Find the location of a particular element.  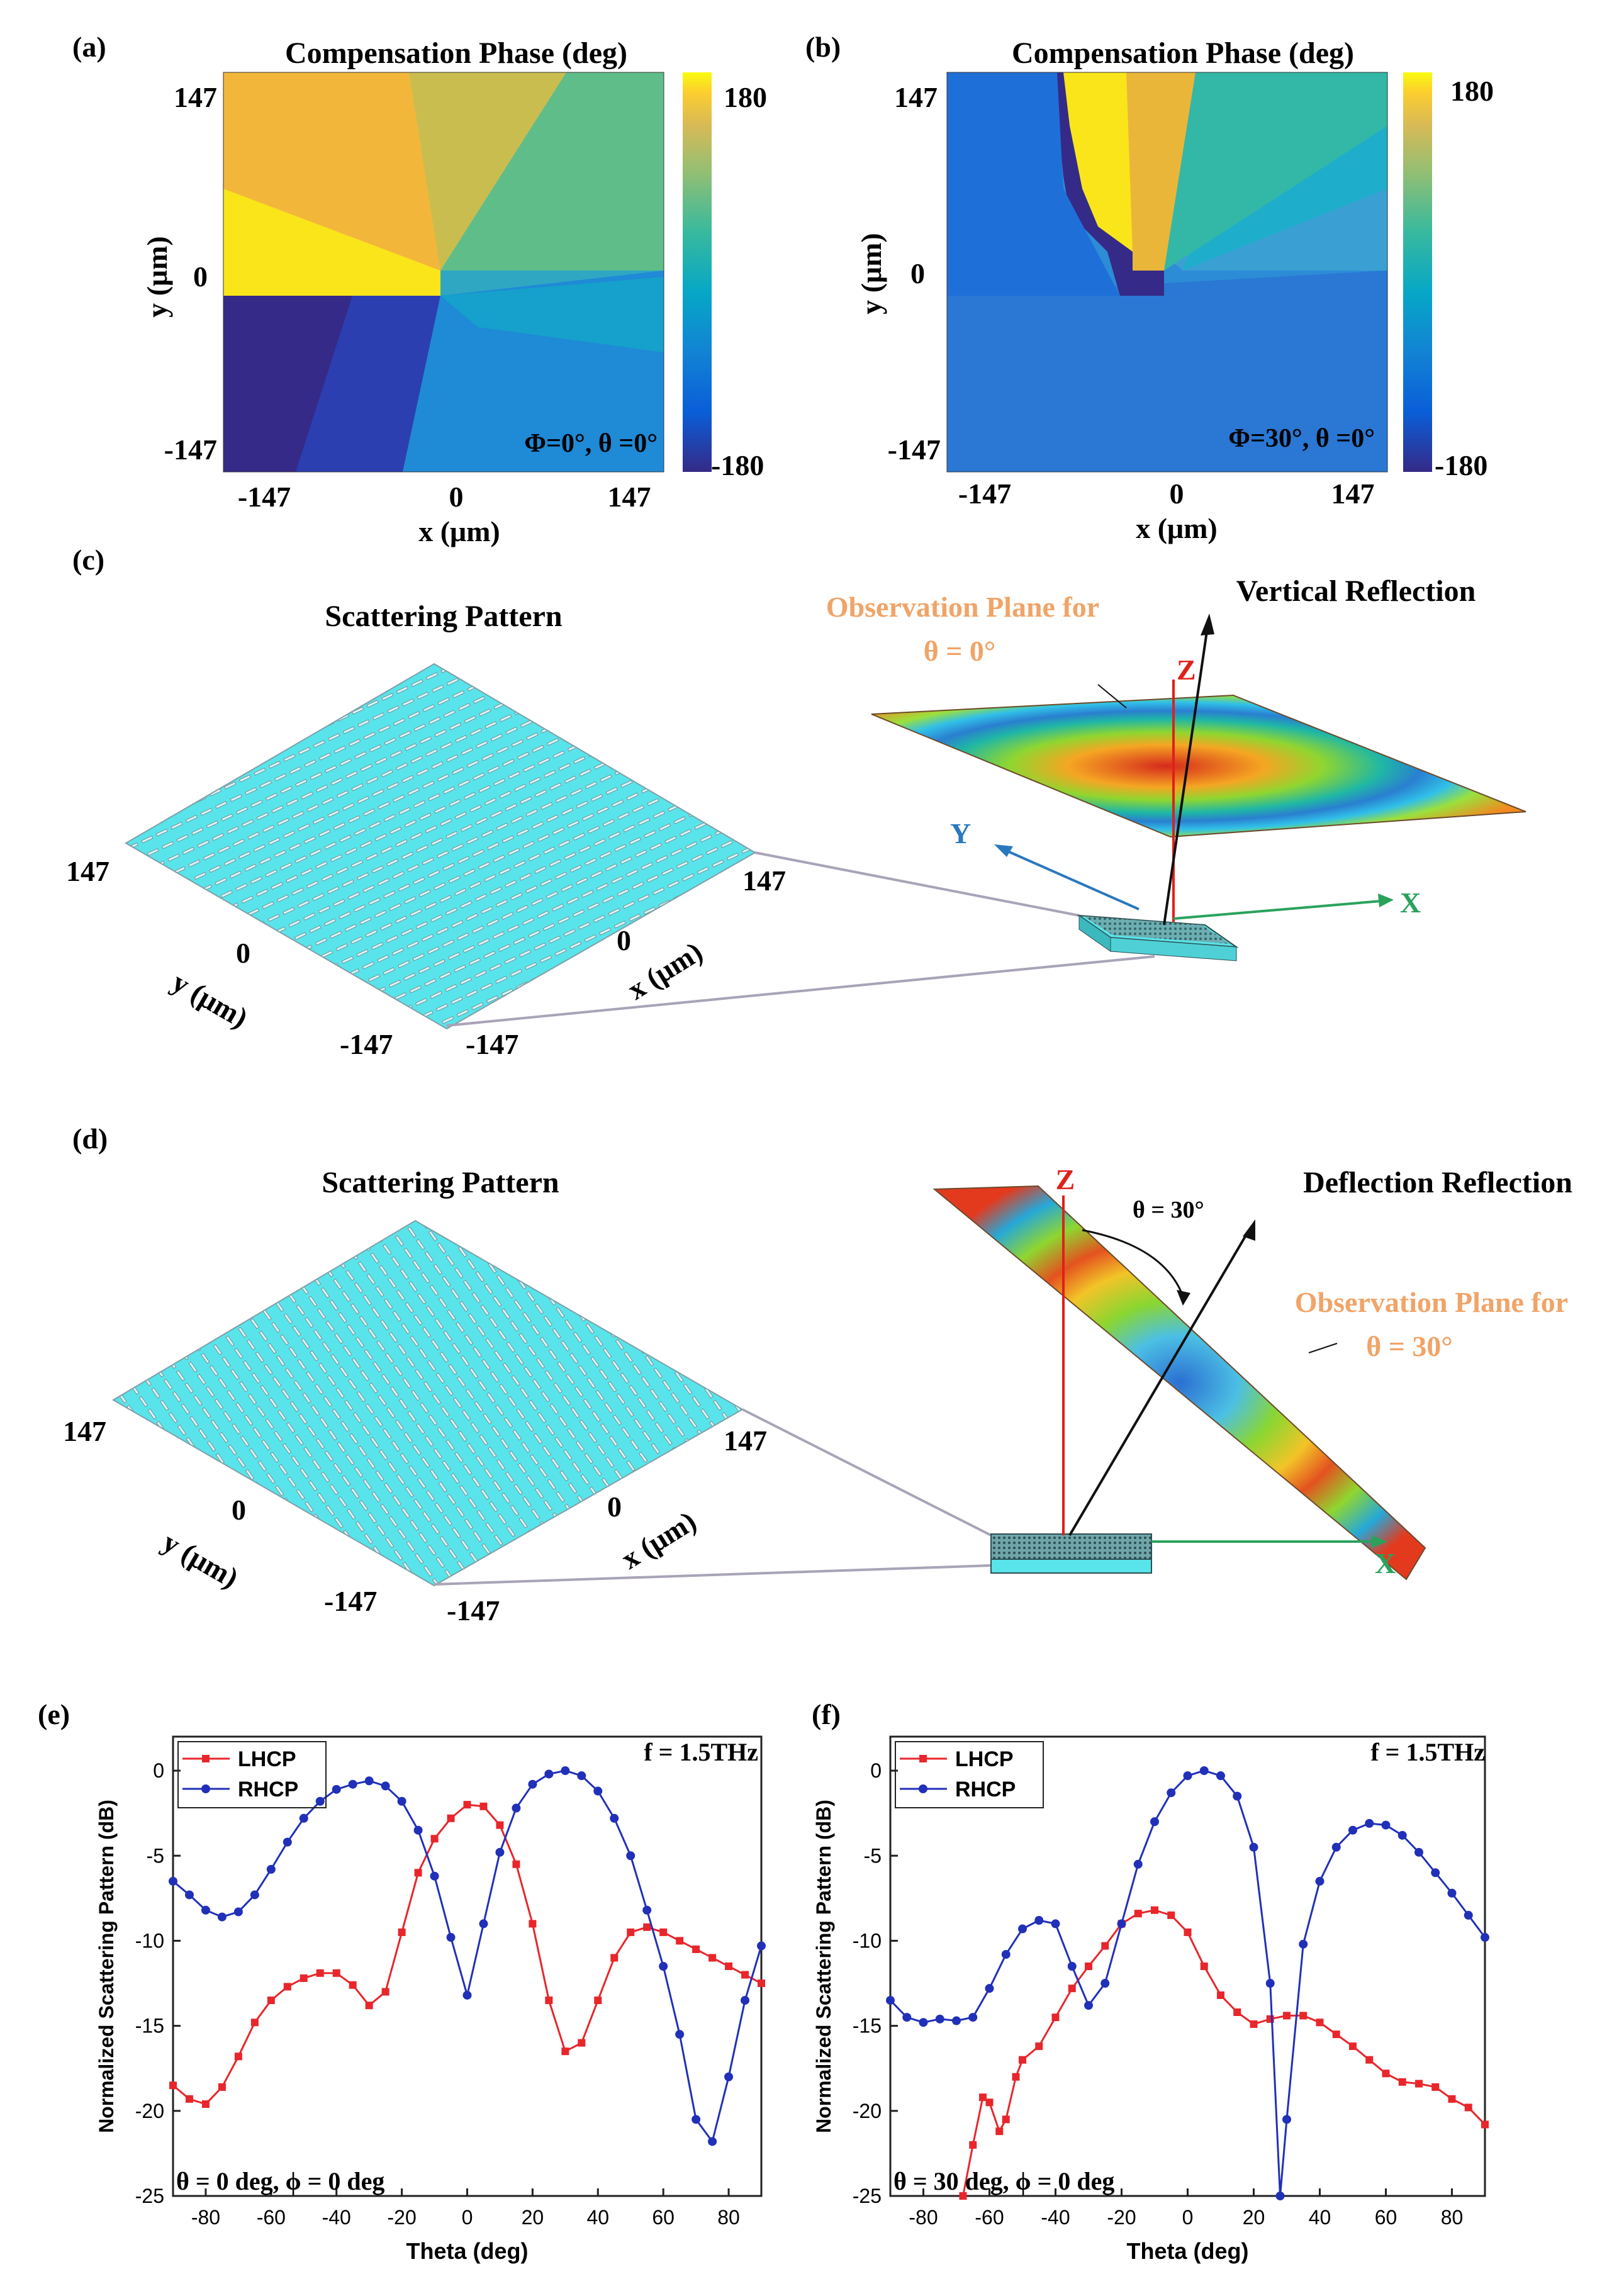

chart-f-xlabel: Theta (deg) is located at coordinates (1188, 2251).